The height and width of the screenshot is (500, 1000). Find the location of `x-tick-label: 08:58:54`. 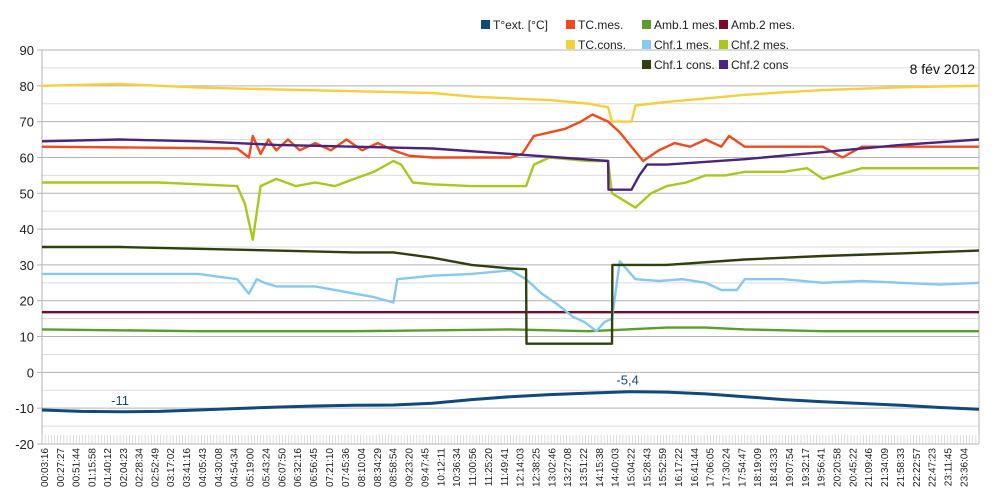

x-tick-label: 08:58:54 is located at coordinates (394, 467).